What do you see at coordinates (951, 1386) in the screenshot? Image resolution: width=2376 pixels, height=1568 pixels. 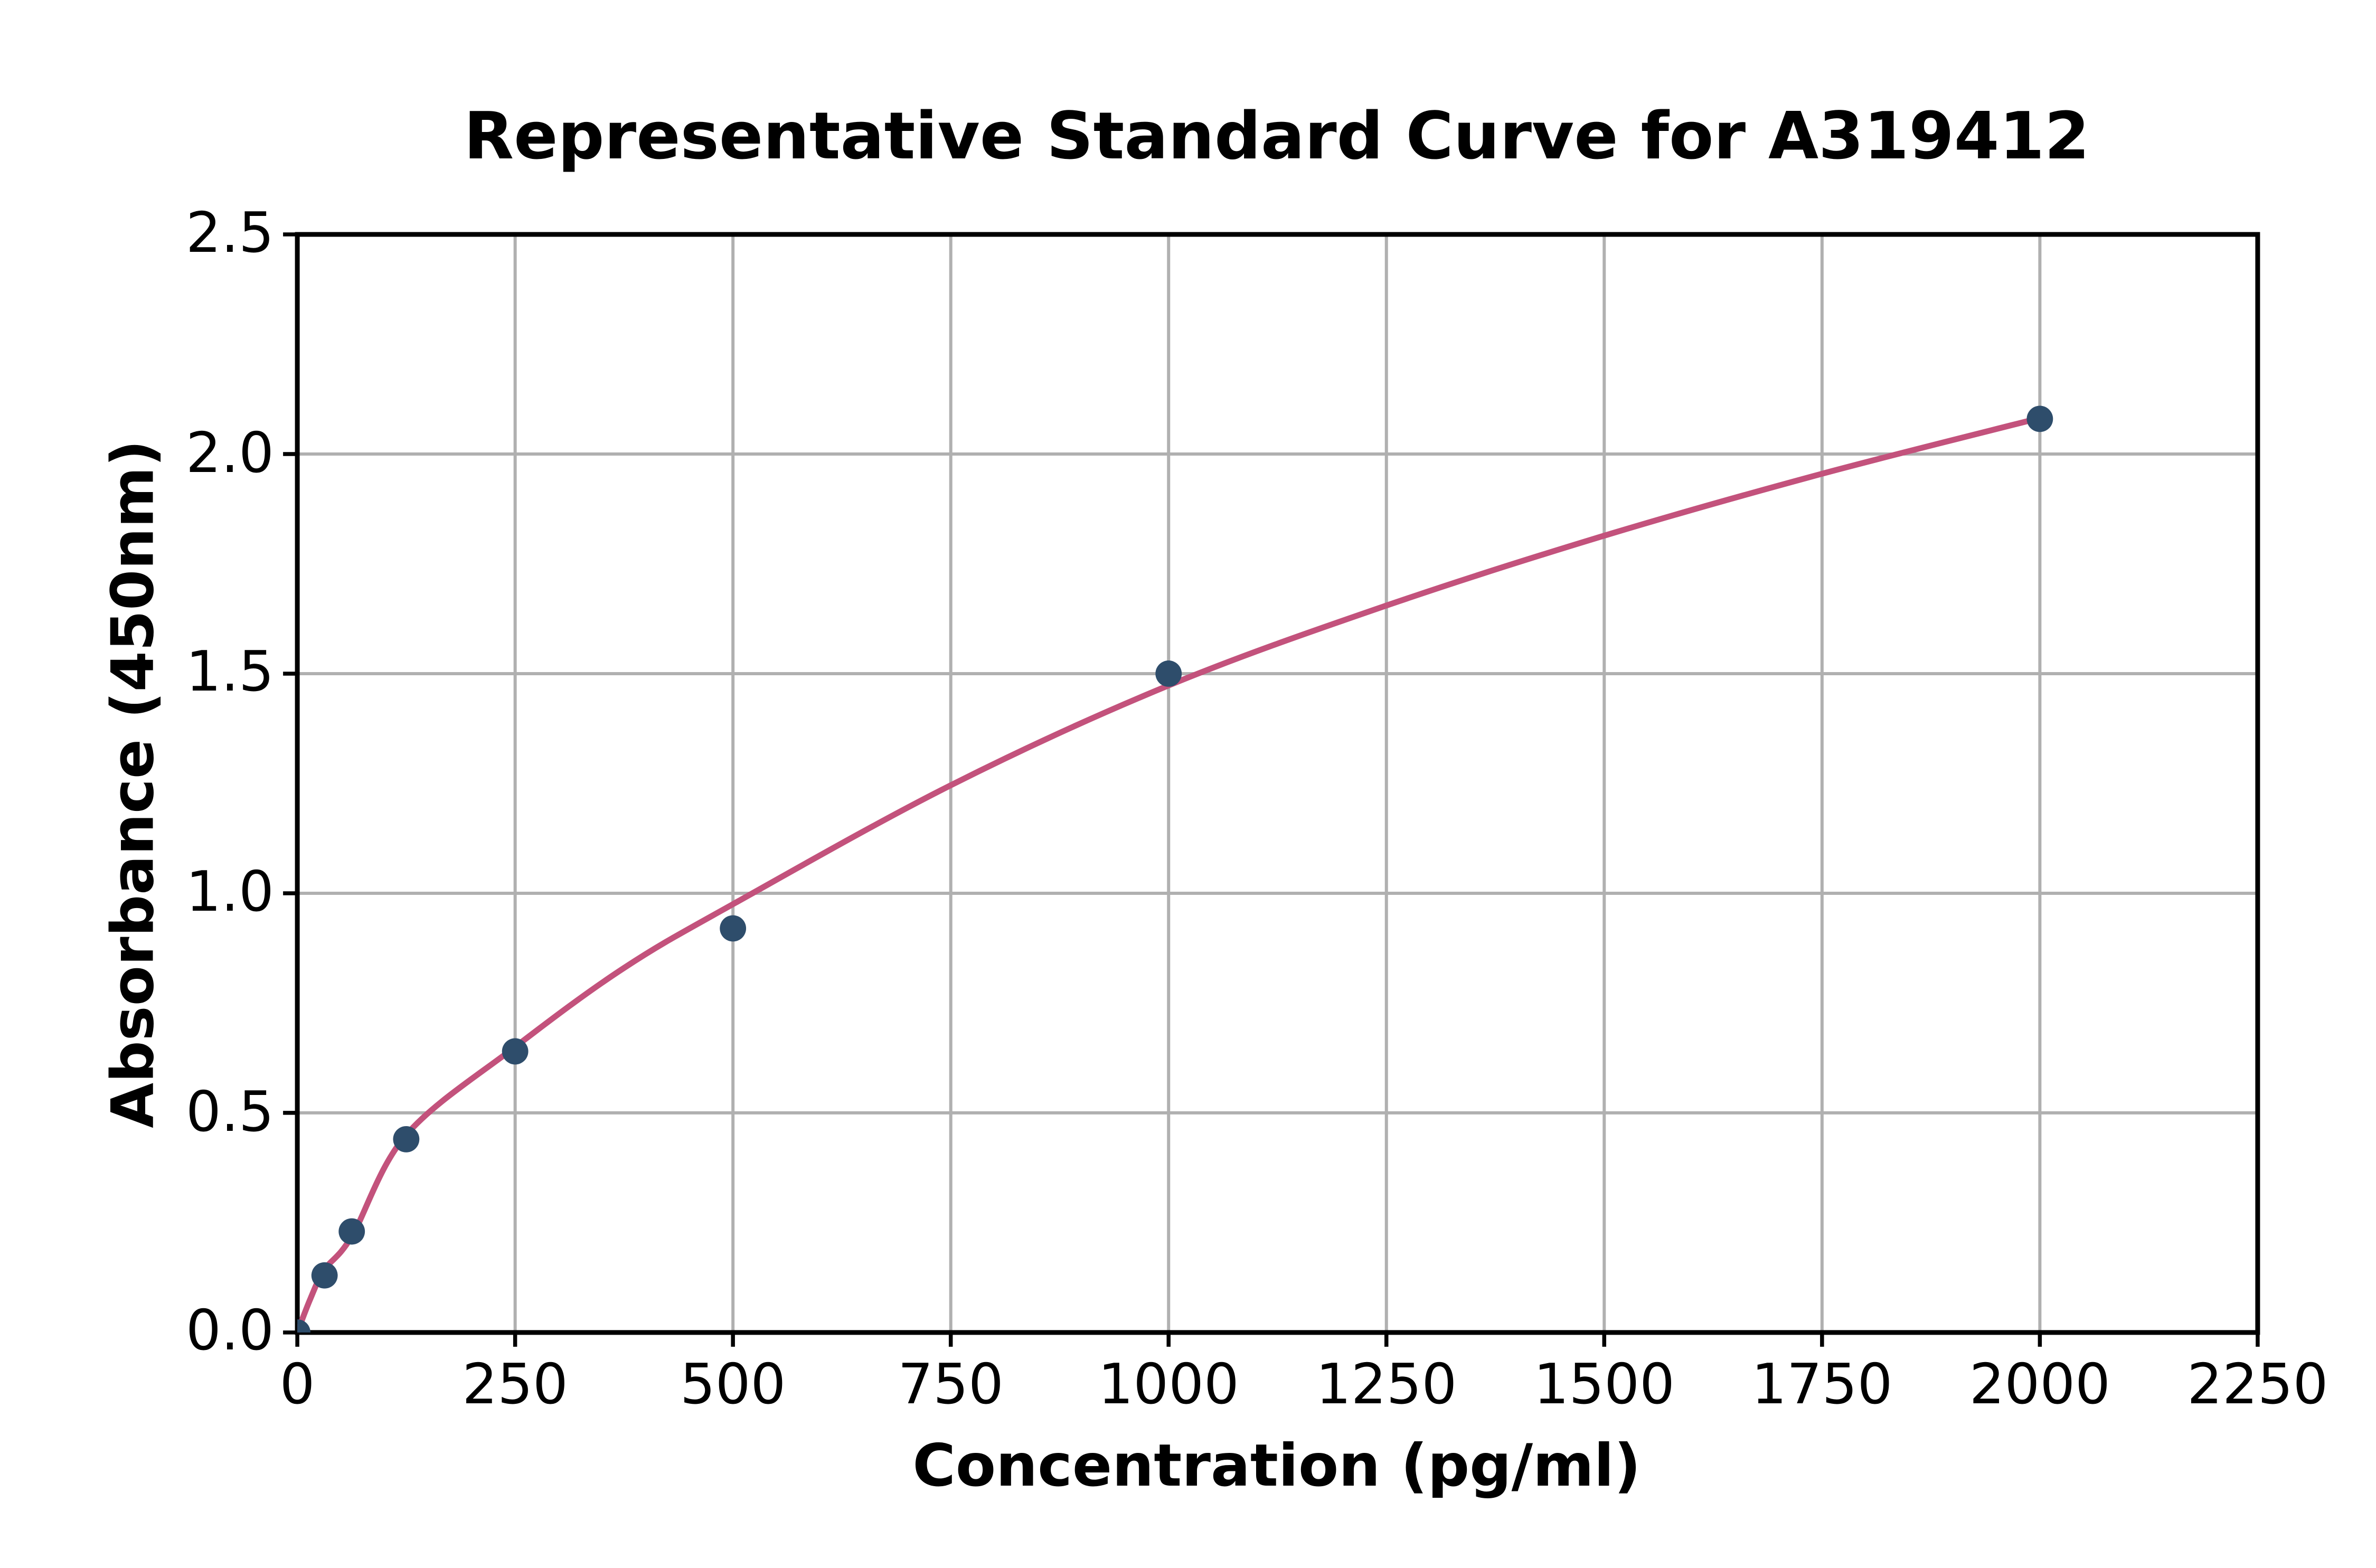 I see `x-tick-label: 750` at bounding box center [951, 1386].